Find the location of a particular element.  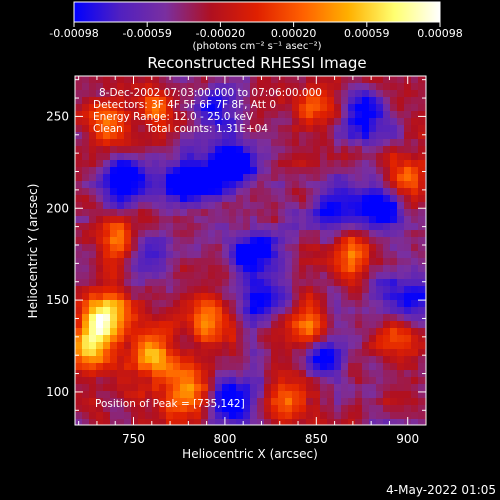

x-tick-label: 850 is located at coordinates (316, 439).